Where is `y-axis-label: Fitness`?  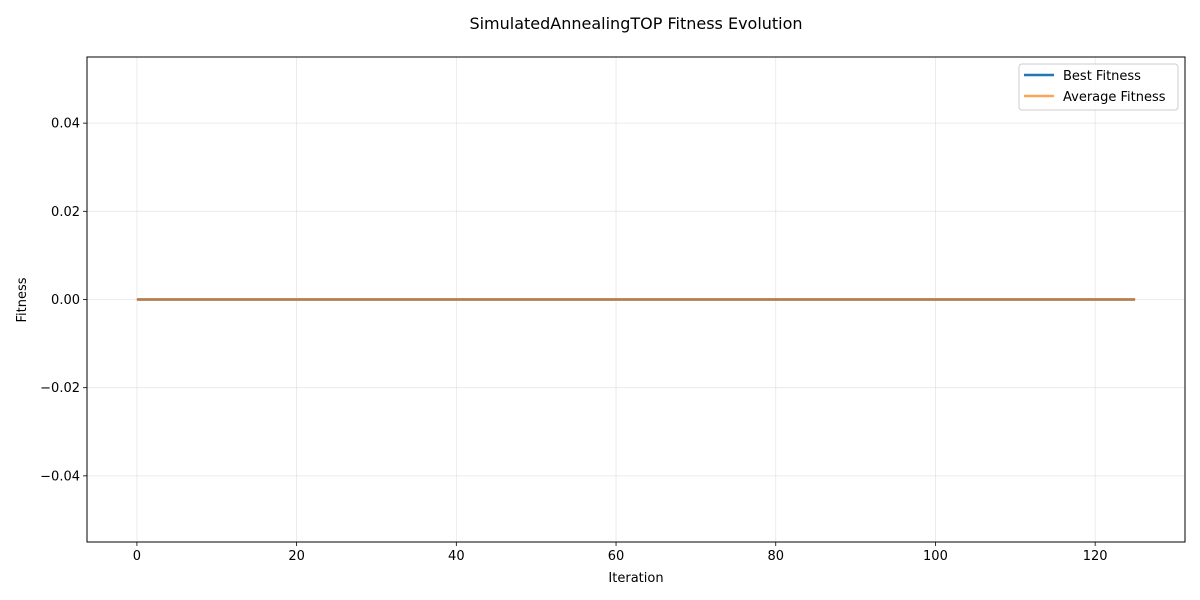
y-axis-label: Fitness is located at coordinates (22, 299).